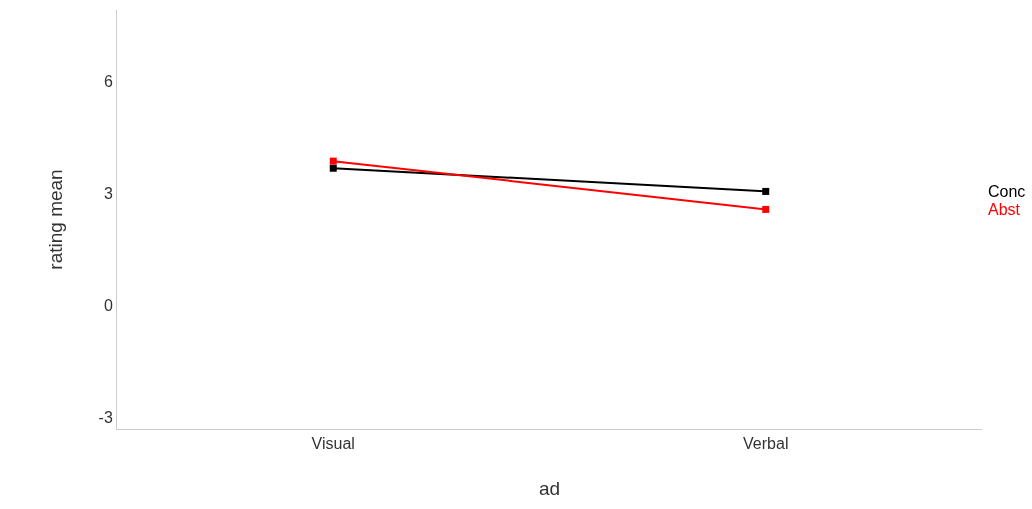  Describe the element at coordinates (766, 444) in the screenshot. I see `x-tick-label: Verbal` at that location.